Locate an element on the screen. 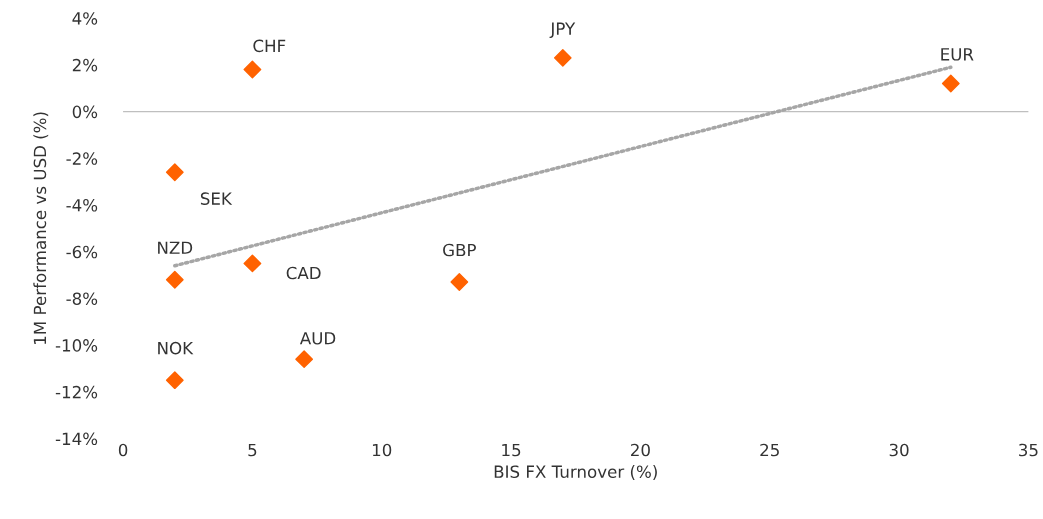 The width and height of the screenshot is (1043, 519). annotation: GBP is located at coordinates (459, 250).